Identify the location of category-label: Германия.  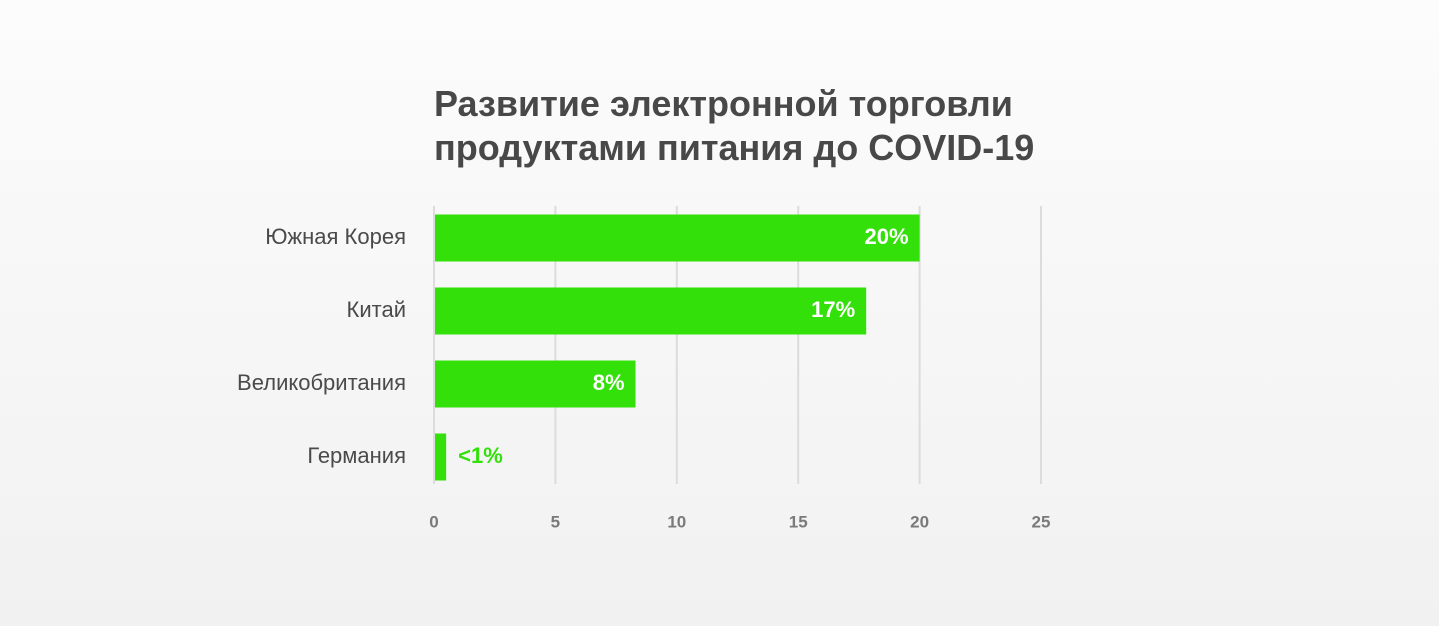
(356, 455).